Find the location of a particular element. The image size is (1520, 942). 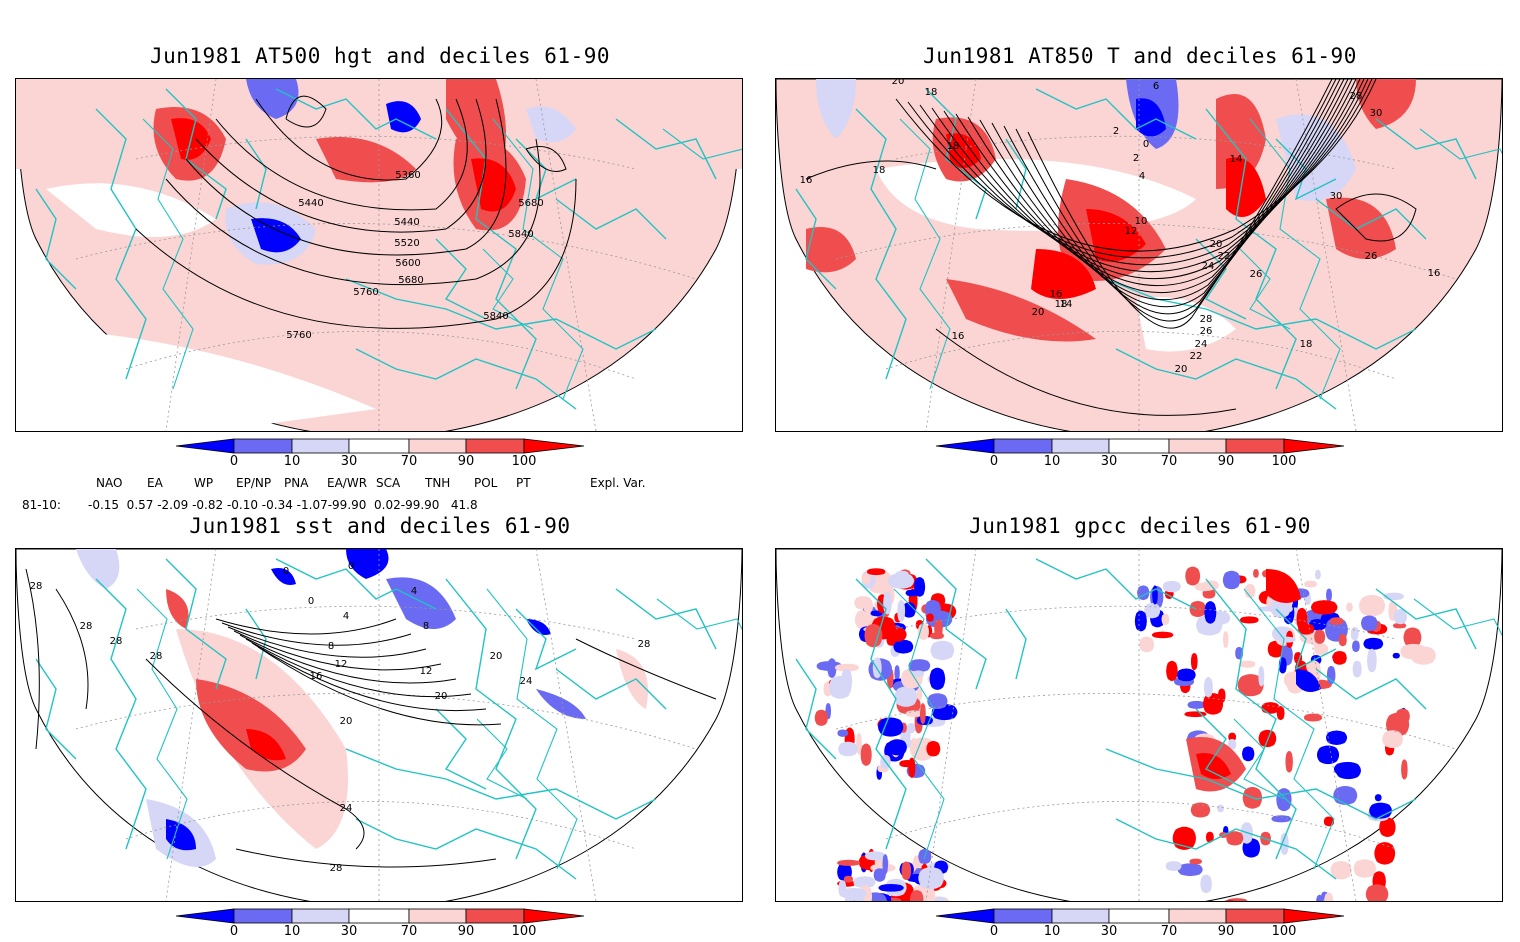

index-header-explvar: Expl. Var. is located at coordinates (618, 483).